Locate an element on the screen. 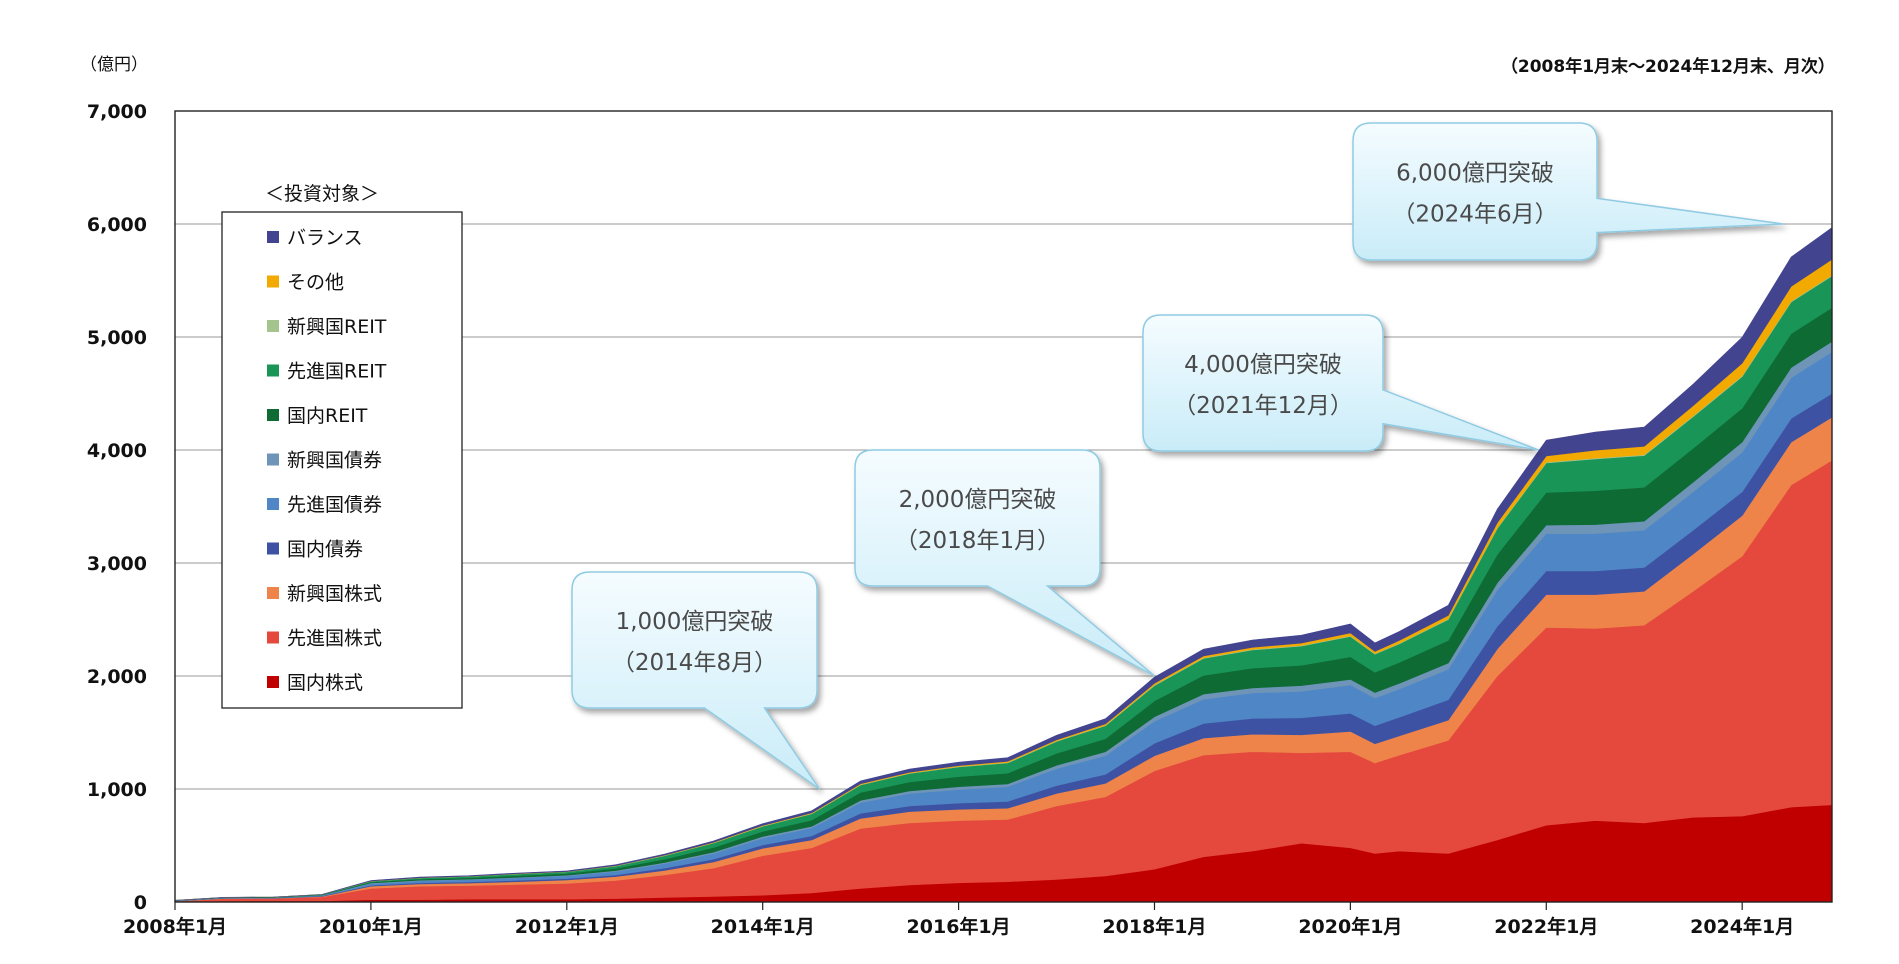 The height and width of the screenshot is (964, 1899). y-tick-label: 1,000 is located at coordinates (117, 790).